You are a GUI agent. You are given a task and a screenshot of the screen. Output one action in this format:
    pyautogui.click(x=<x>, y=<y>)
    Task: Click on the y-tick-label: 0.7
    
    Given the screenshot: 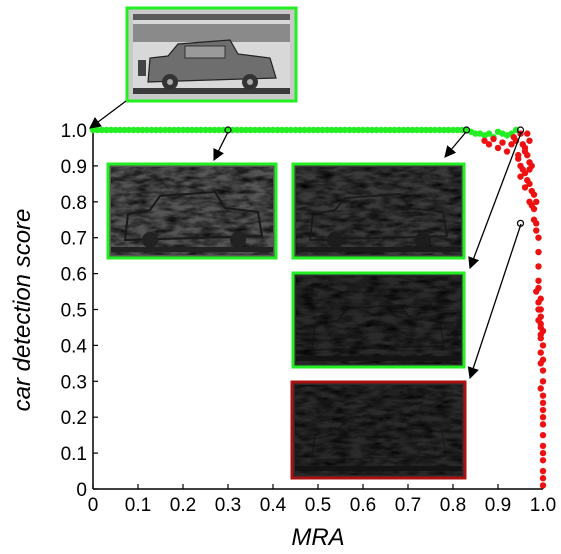 What is the action you would take?
    pyautogui.click(x=74, y=239)
    